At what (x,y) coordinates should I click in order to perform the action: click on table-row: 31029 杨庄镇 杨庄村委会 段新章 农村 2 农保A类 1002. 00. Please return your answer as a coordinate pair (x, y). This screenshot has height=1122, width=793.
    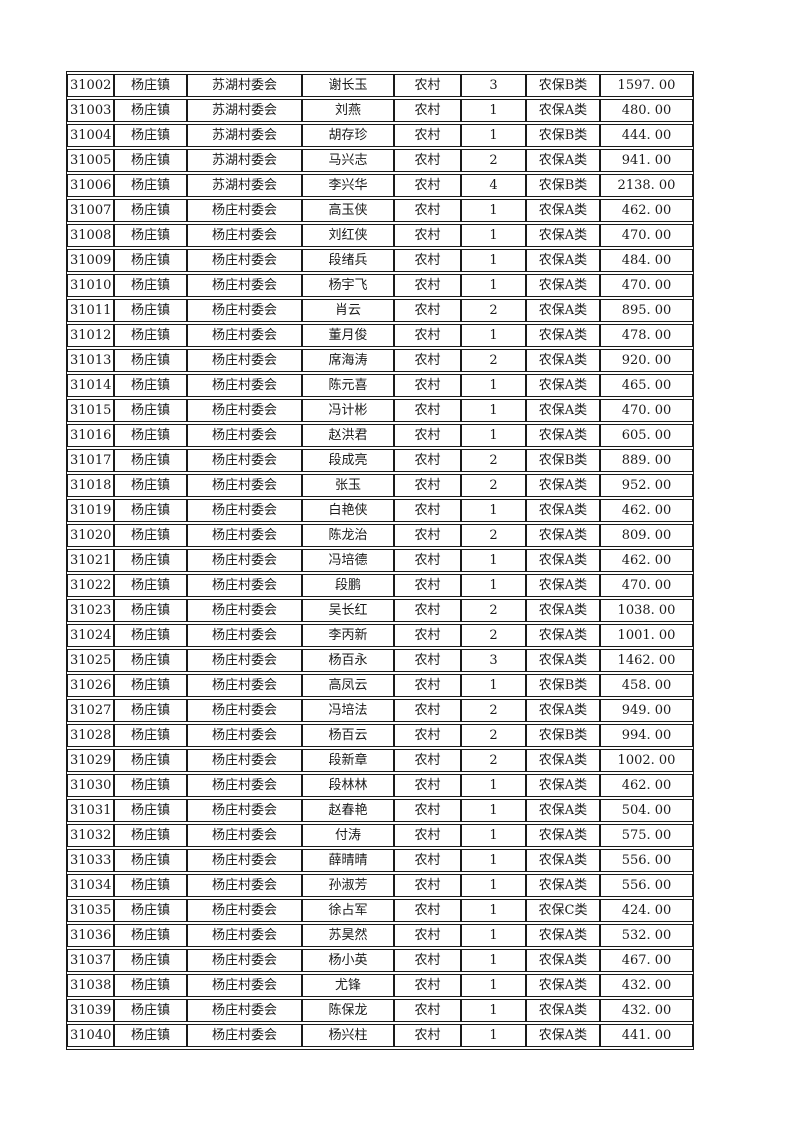
    Looking at the image, I should click on (380, 760).